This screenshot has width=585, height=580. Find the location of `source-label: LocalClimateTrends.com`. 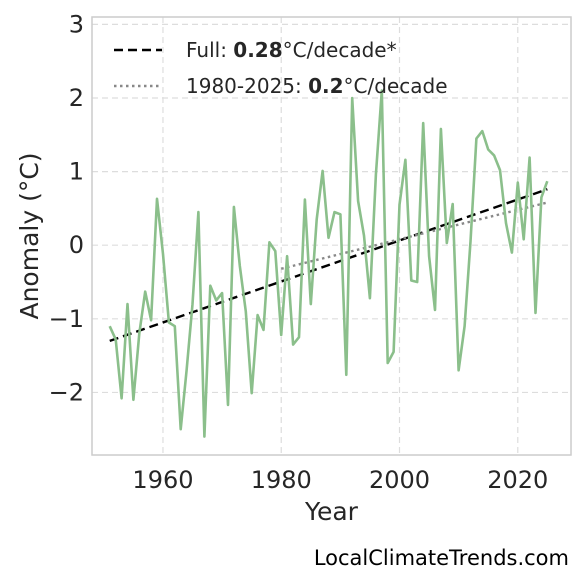

source-label: LocalClimateTrends.com is located at coordinates (441, 558).